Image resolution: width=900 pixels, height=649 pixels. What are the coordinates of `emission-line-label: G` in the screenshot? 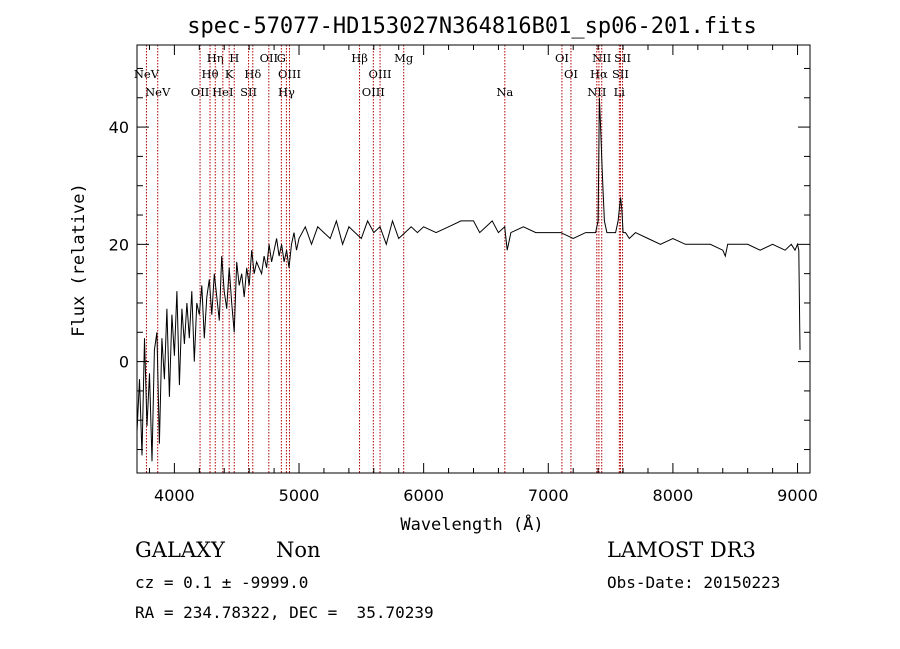 It's located at (281, 58).